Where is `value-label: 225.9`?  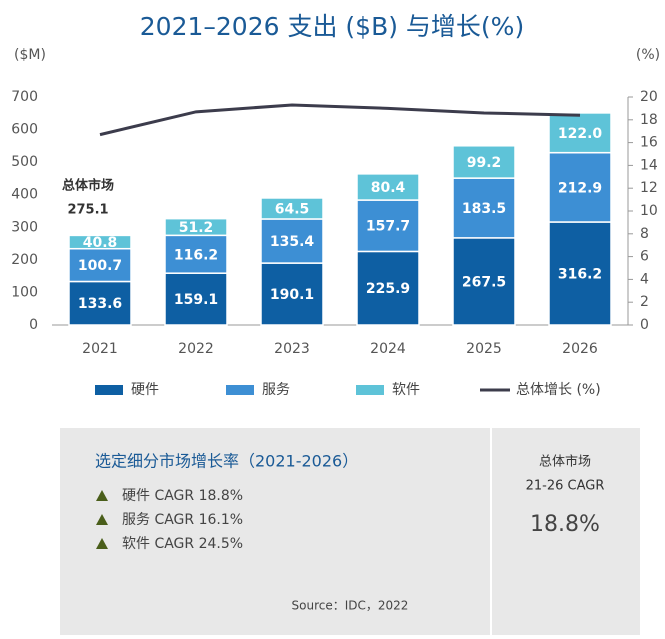
value-label: 225.9 is located at coordinates (388, 289).